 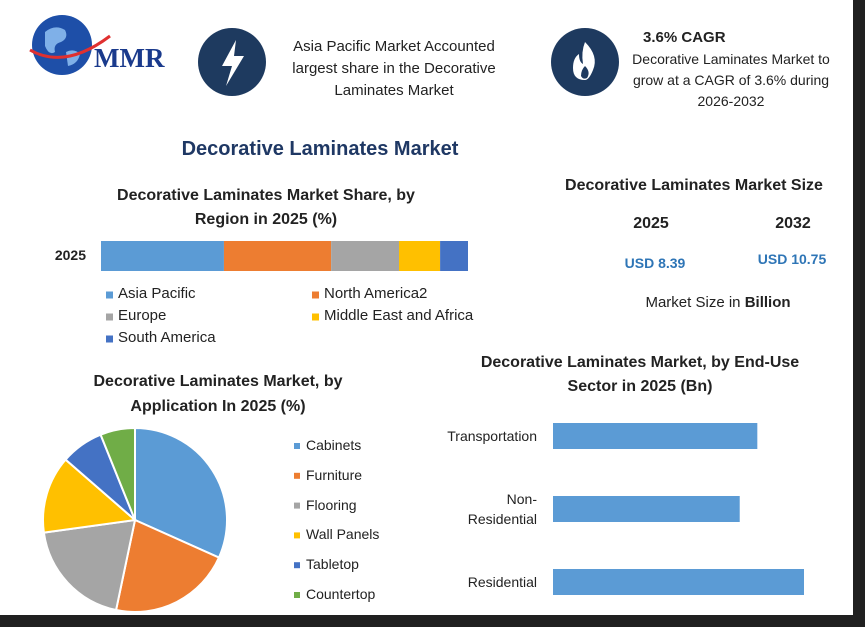 What do you see at coordinates (793, 223) in the screenshot?
I see `year-label: 2032` at bounding box center [793, 223].